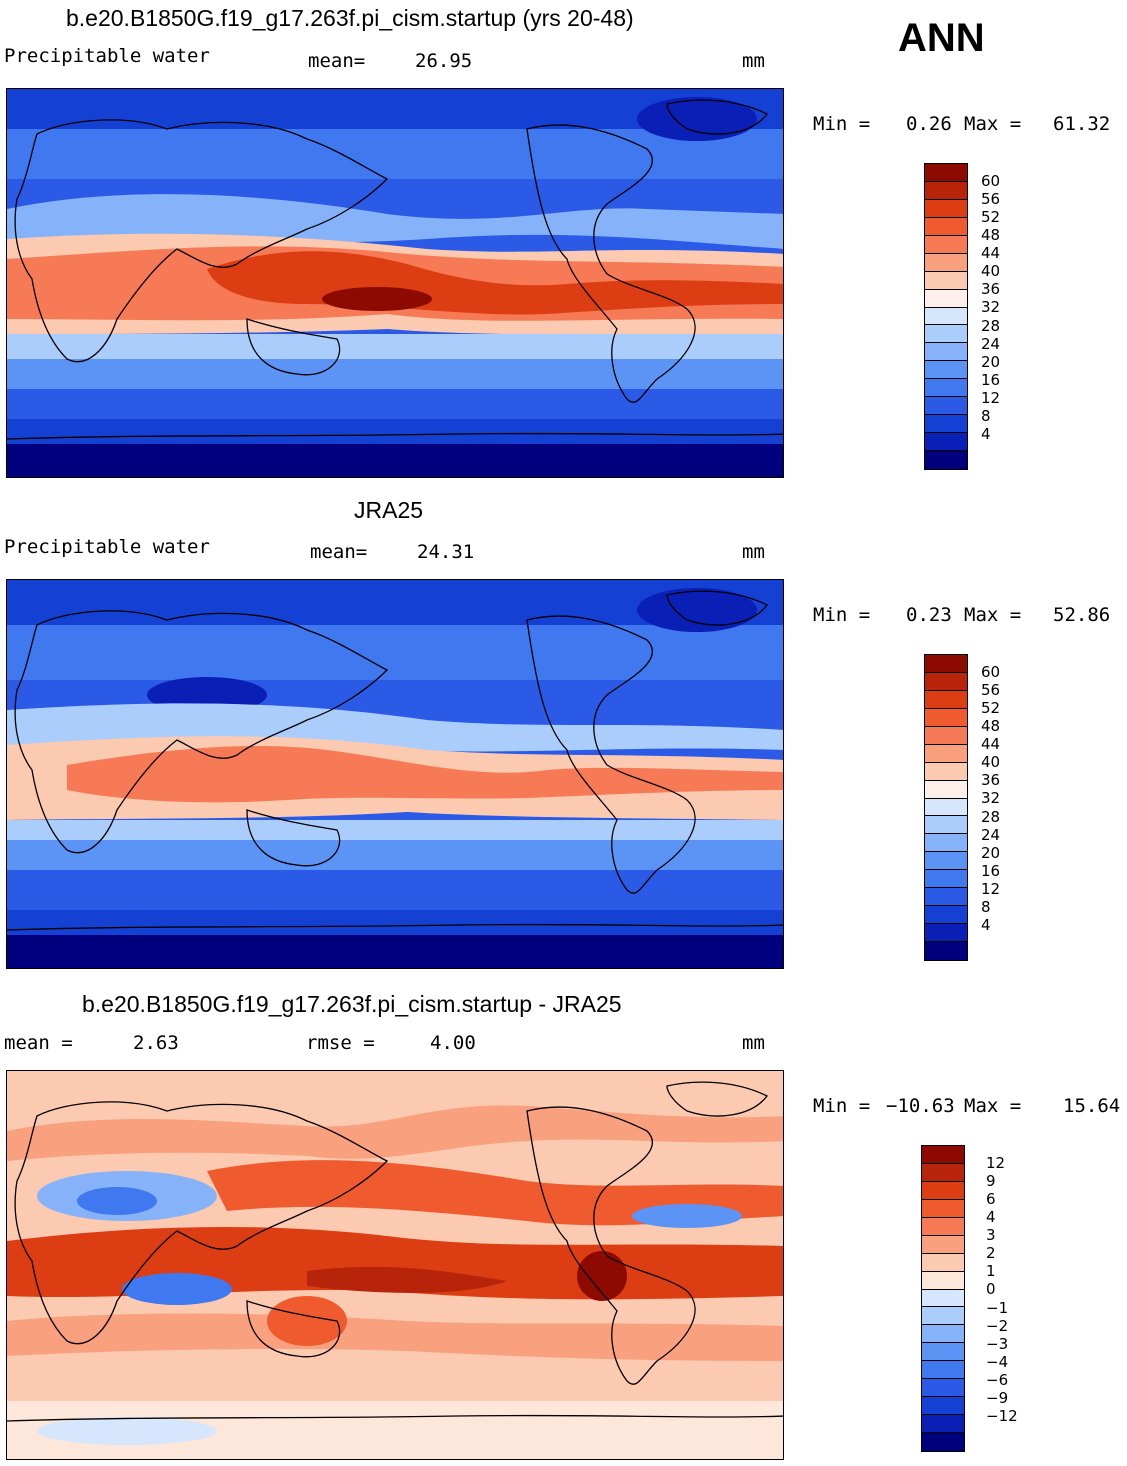 The width and height of the screenshot is (1127, 1466). Describe the element at coordinates (453, 1043) in the screenshot. I see `panel3-rmse-value: 4.00` at that location.